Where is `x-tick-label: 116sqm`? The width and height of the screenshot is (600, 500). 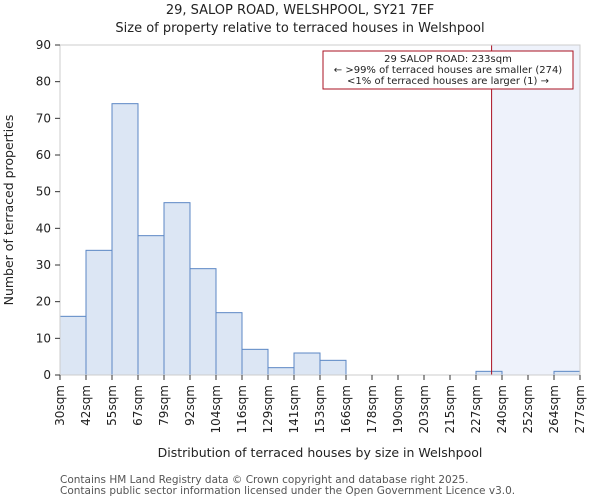
x-tick-label: 116sqm is located at coordinates (242, 409).